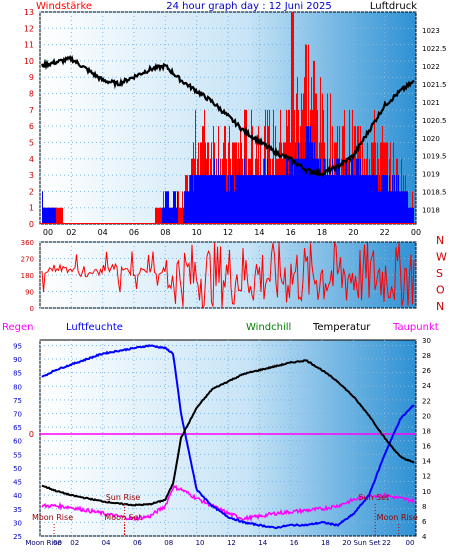  Describe the element at coordinates (17, 537) in the screenshot. I see `humidity-axis-tick: 25` at that location.